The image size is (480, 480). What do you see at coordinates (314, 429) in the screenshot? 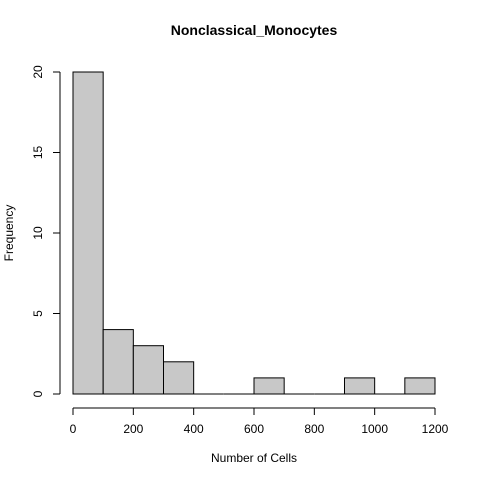
I see `x-tick-label: 800` at bounding box center [314, 429].